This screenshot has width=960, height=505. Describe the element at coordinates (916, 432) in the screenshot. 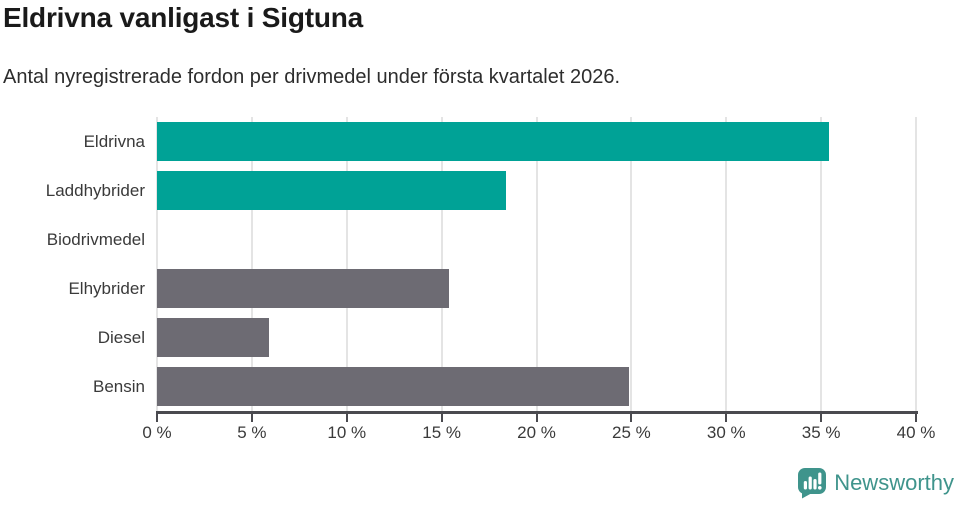

I see `x-tick-label-40: 40 %` at that location.